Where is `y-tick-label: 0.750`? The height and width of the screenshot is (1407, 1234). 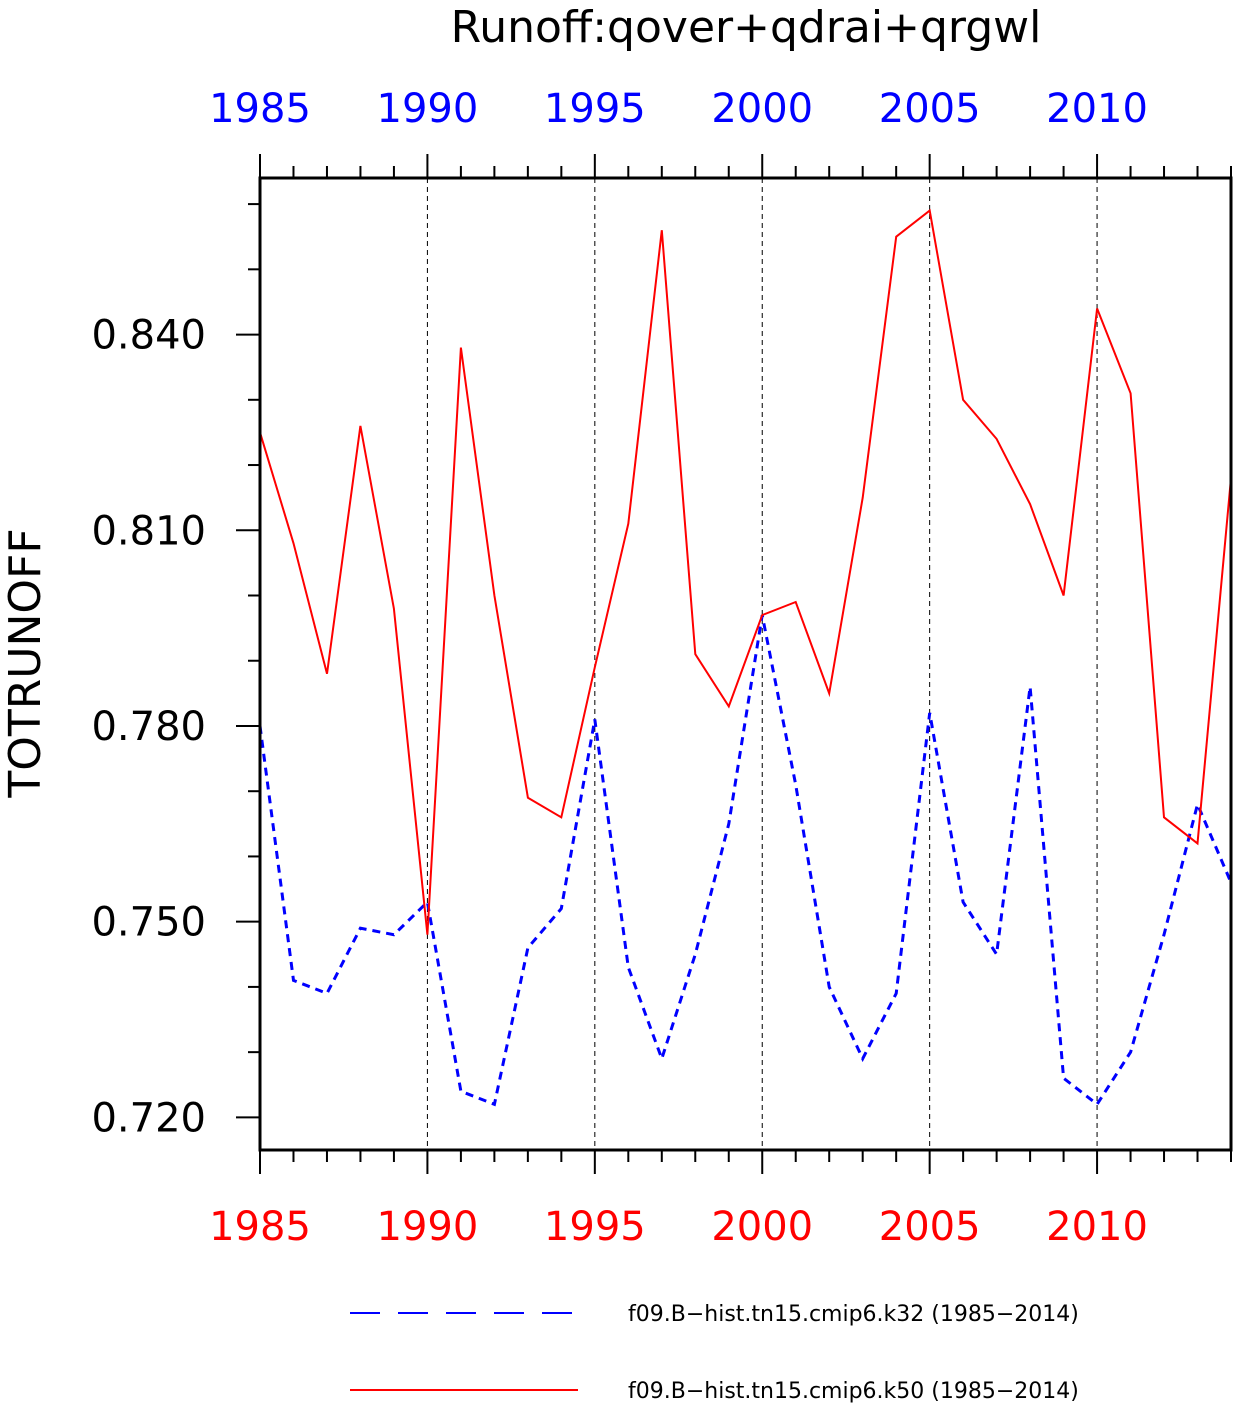 y-tick-label: 0.750 is located at coordinates (148, 923).